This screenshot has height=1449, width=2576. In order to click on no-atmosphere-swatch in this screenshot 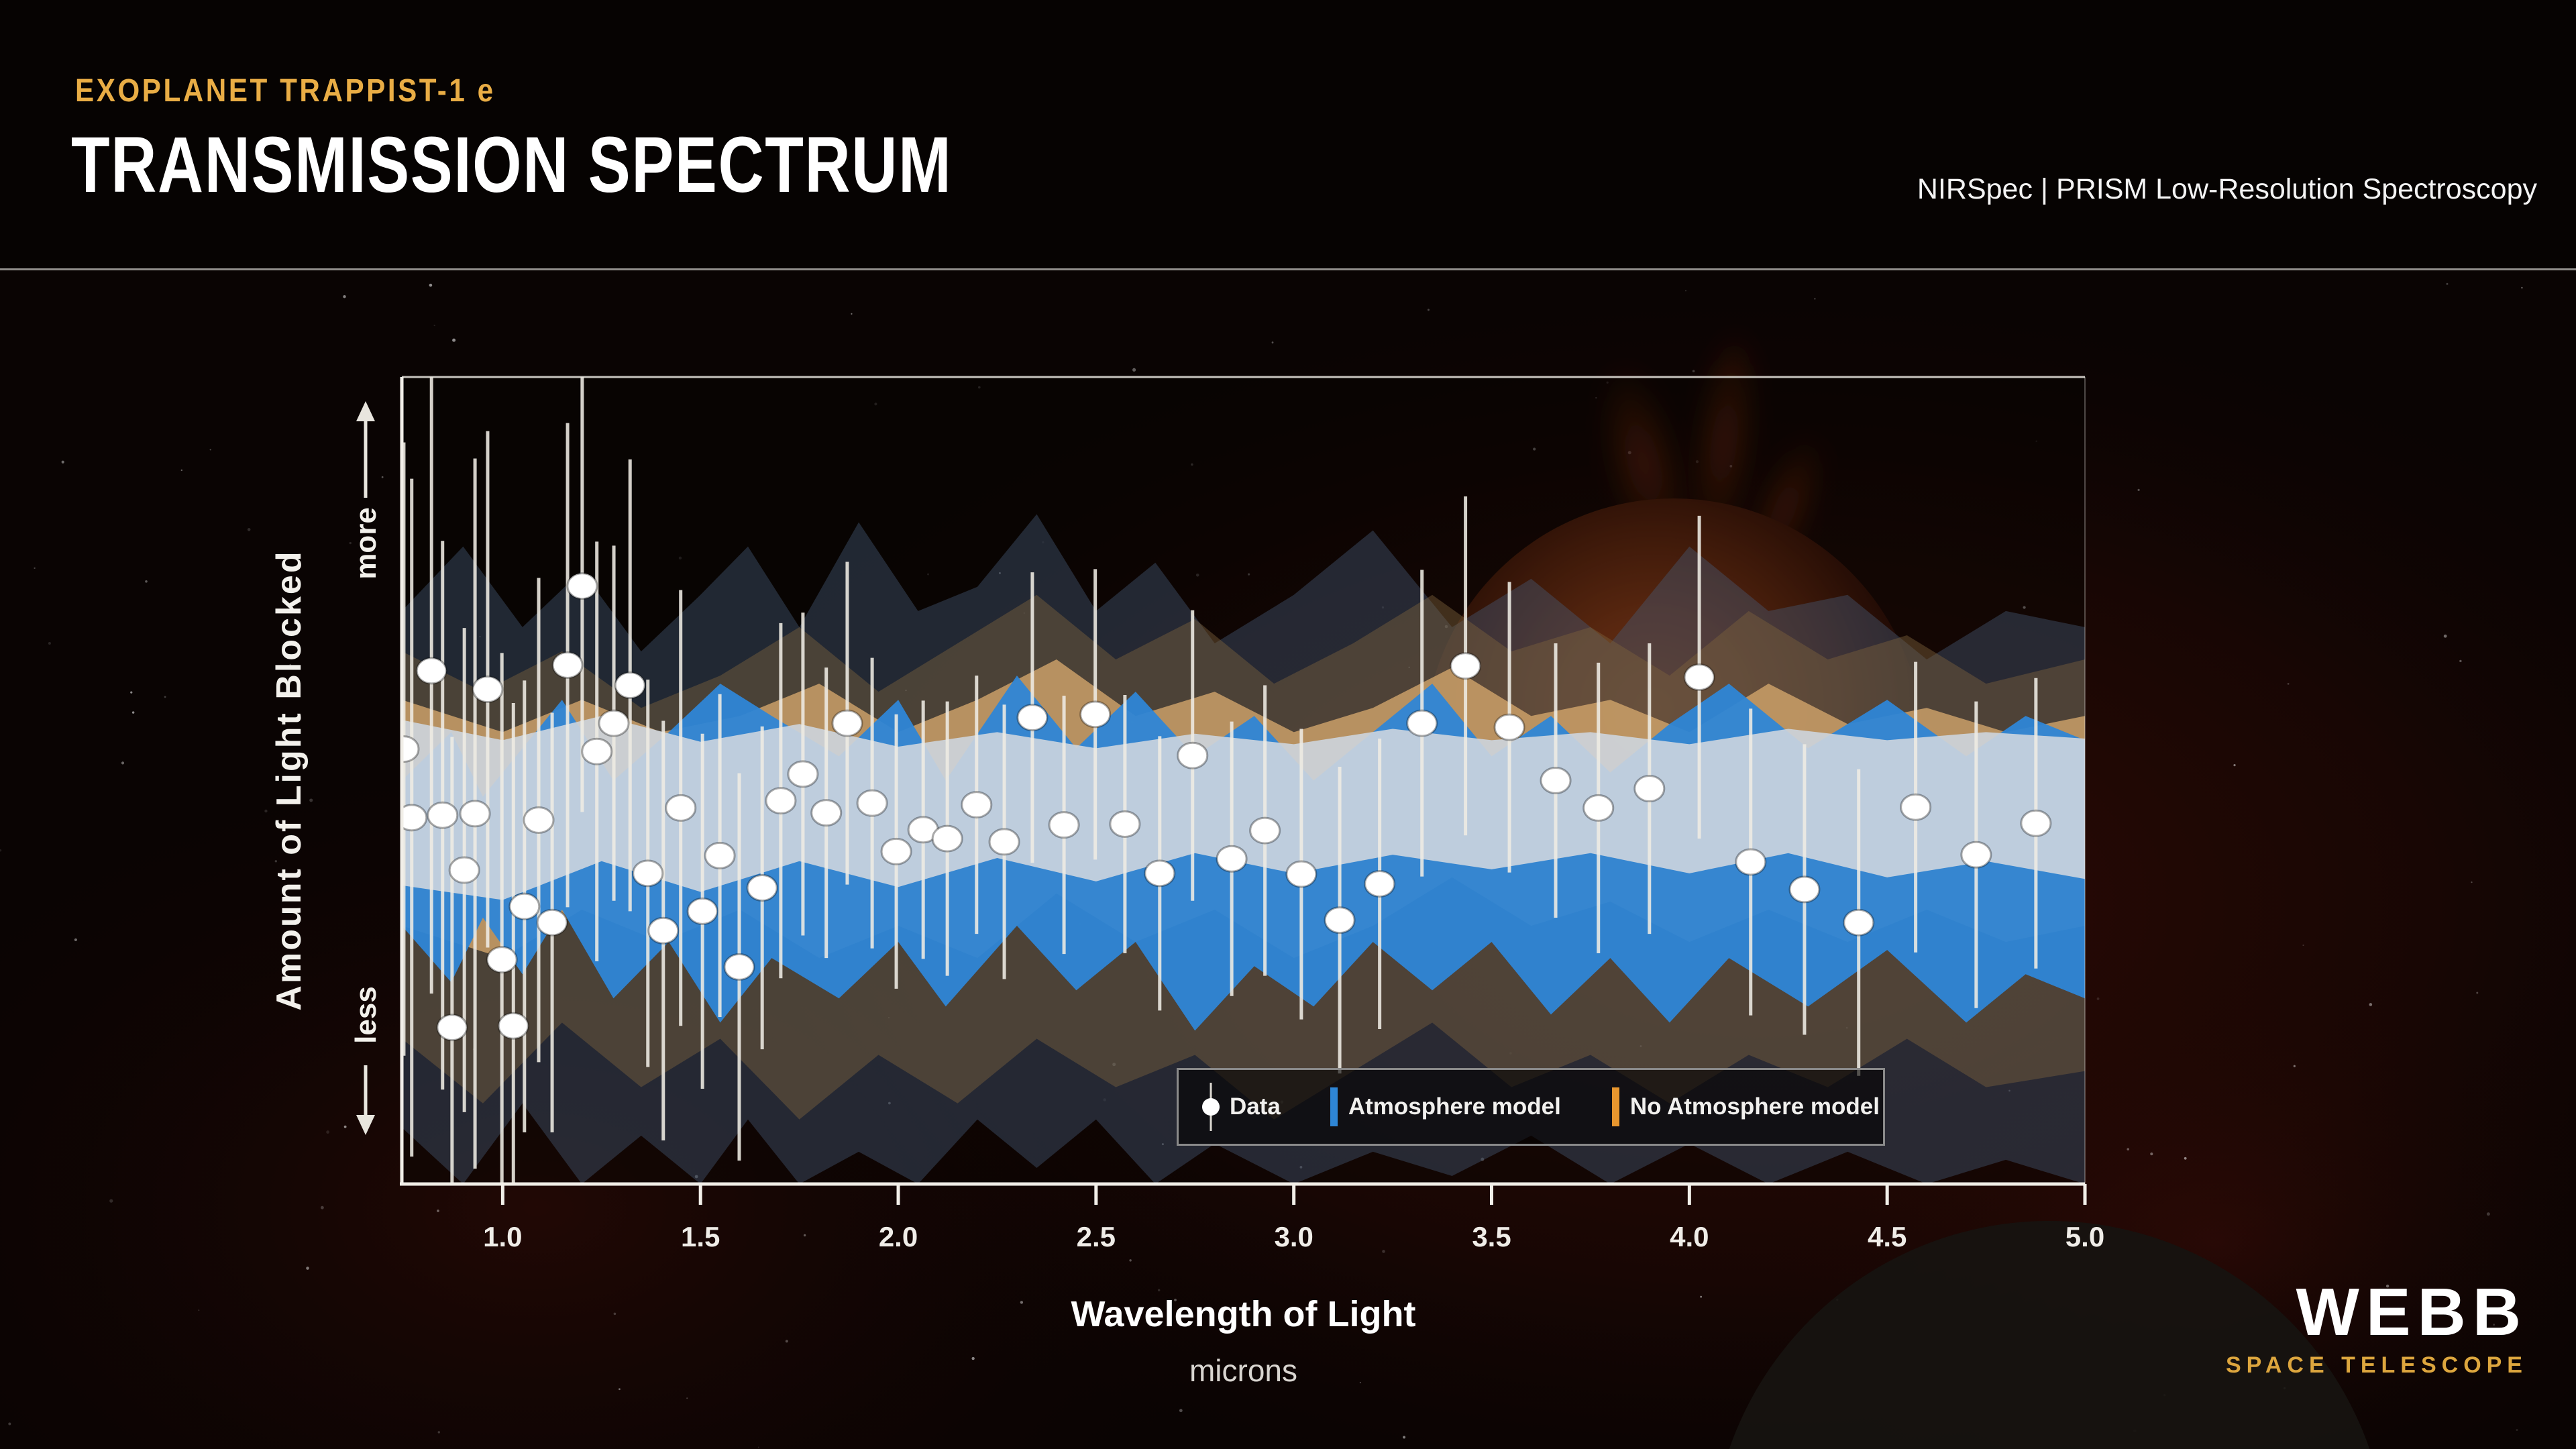, I will do `click(1615, 1106)`.